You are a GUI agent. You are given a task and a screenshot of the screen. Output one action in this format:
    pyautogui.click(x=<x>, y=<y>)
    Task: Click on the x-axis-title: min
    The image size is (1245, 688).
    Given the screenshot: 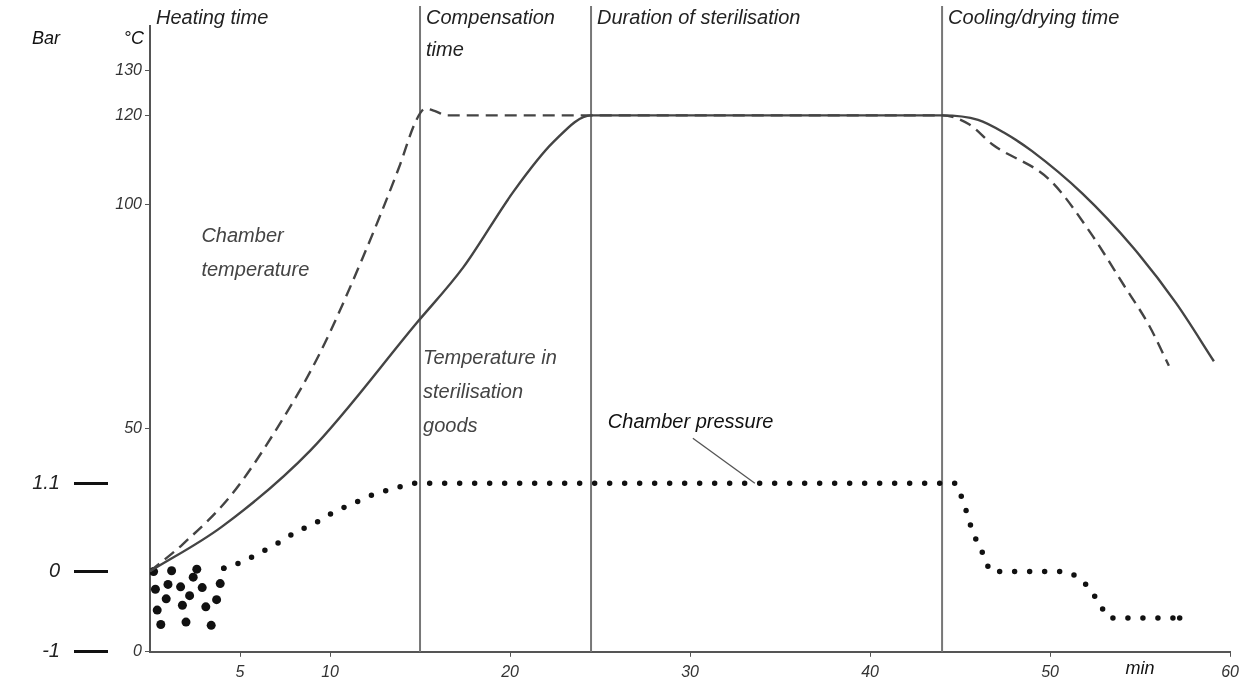 What is the action you would take?
    pyautogui.click(x=1140, y=667)
    